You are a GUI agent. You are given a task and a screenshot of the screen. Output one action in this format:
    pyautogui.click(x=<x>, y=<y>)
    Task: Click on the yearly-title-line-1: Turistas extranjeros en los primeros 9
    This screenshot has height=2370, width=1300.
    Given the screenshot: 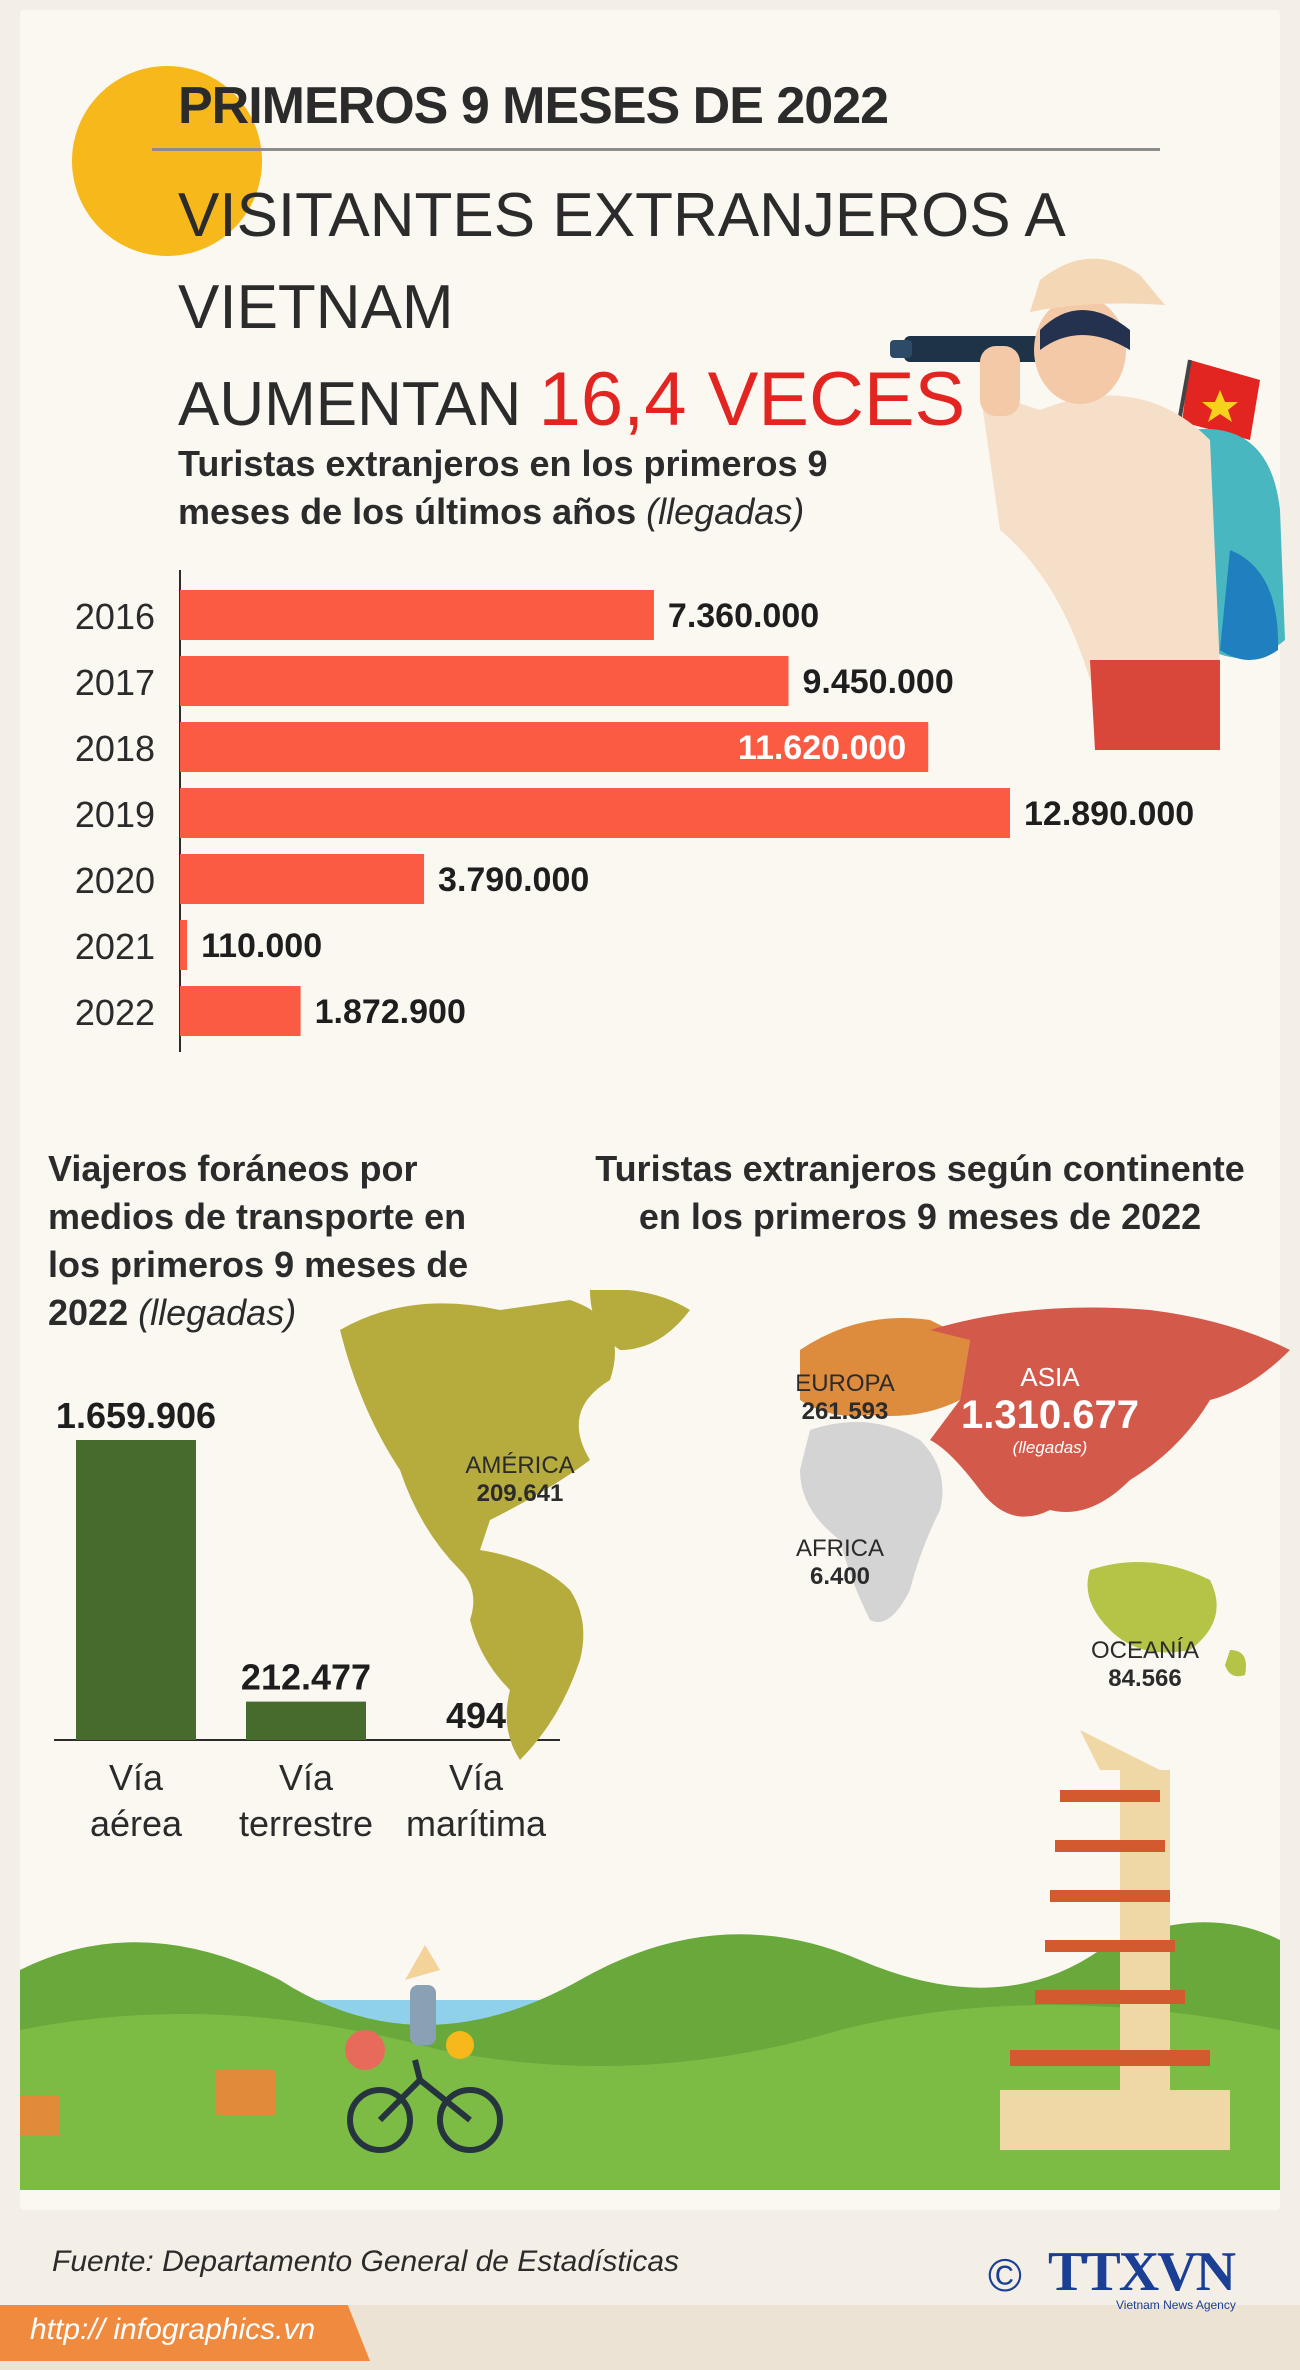 What is the action you would take?
    pyautogui.click(x=503, y=463)
    